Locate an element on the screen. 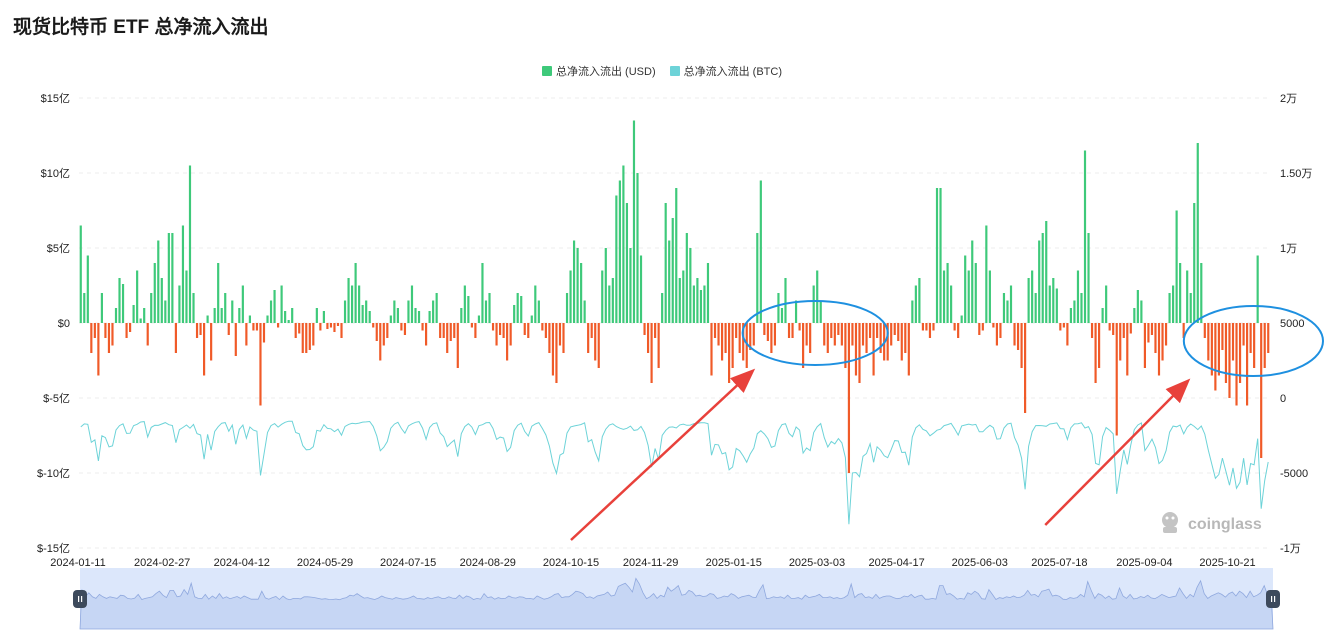 This screenshot has height=641, width=1324. zoom-handle-right is located at coordinates (1273, 599).